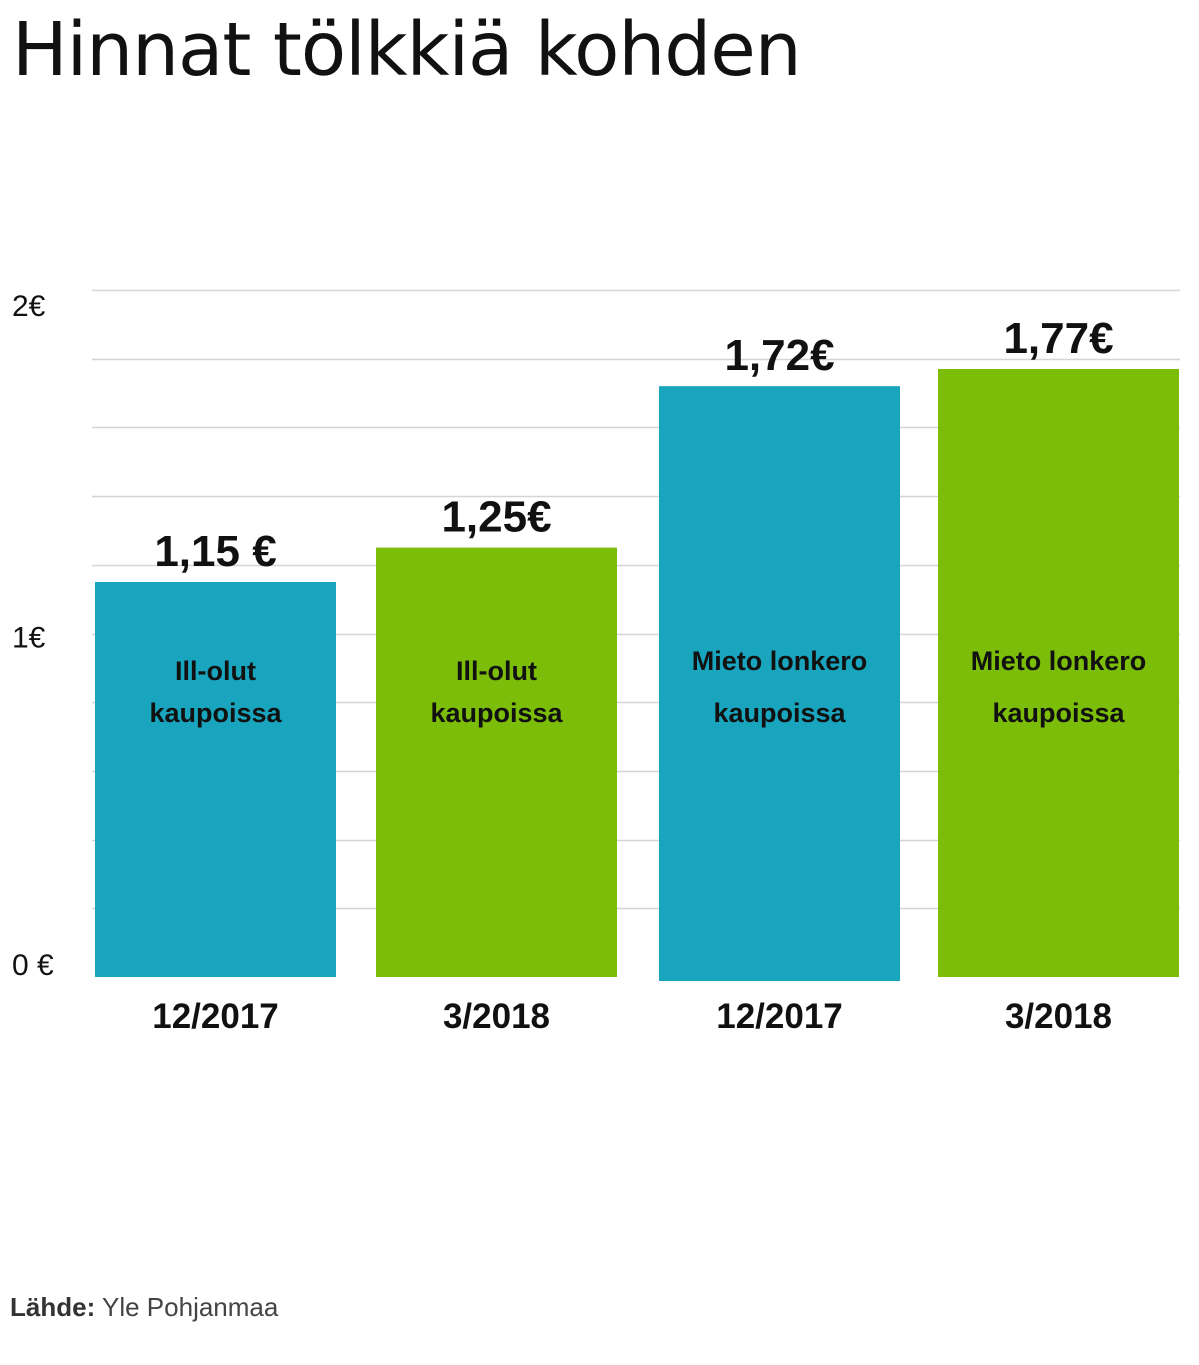 The image size is (1199, 1365). I want to click on y-tick-label: 1€, so click(29, 638).